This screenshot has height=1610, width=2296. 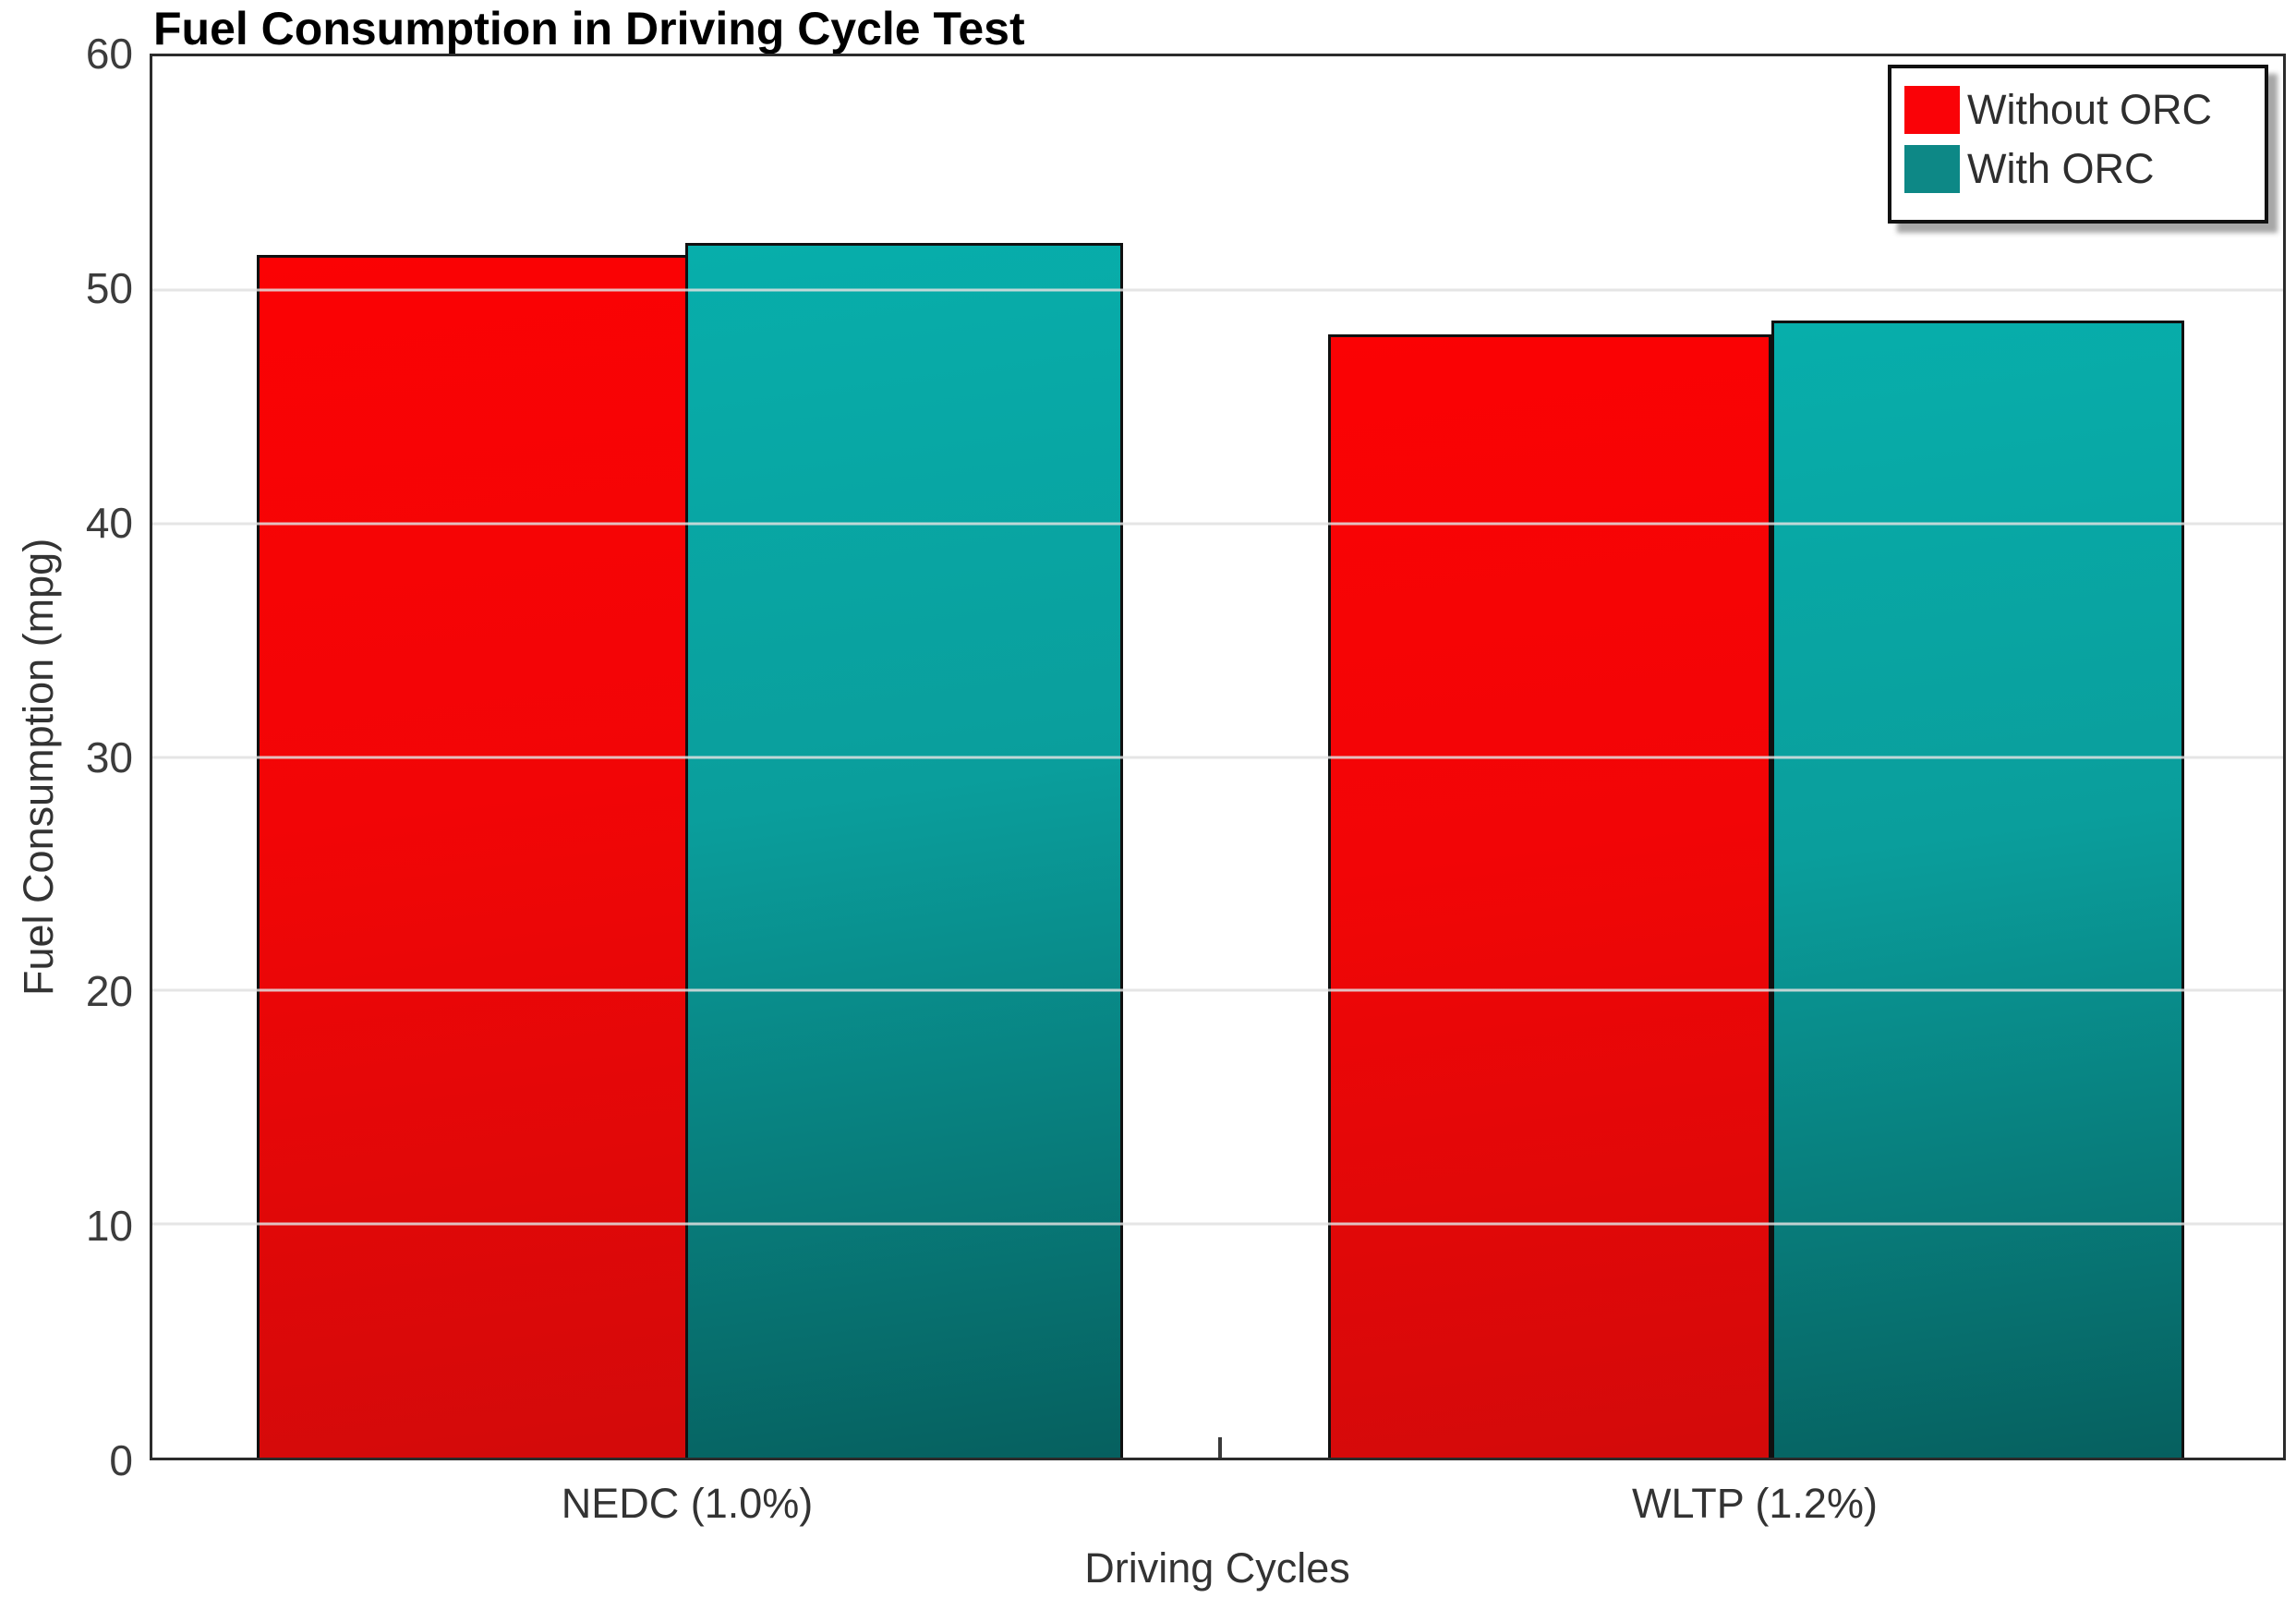 I want to click on legend: Without ORC With ORC, so click(x=2078, y=144).